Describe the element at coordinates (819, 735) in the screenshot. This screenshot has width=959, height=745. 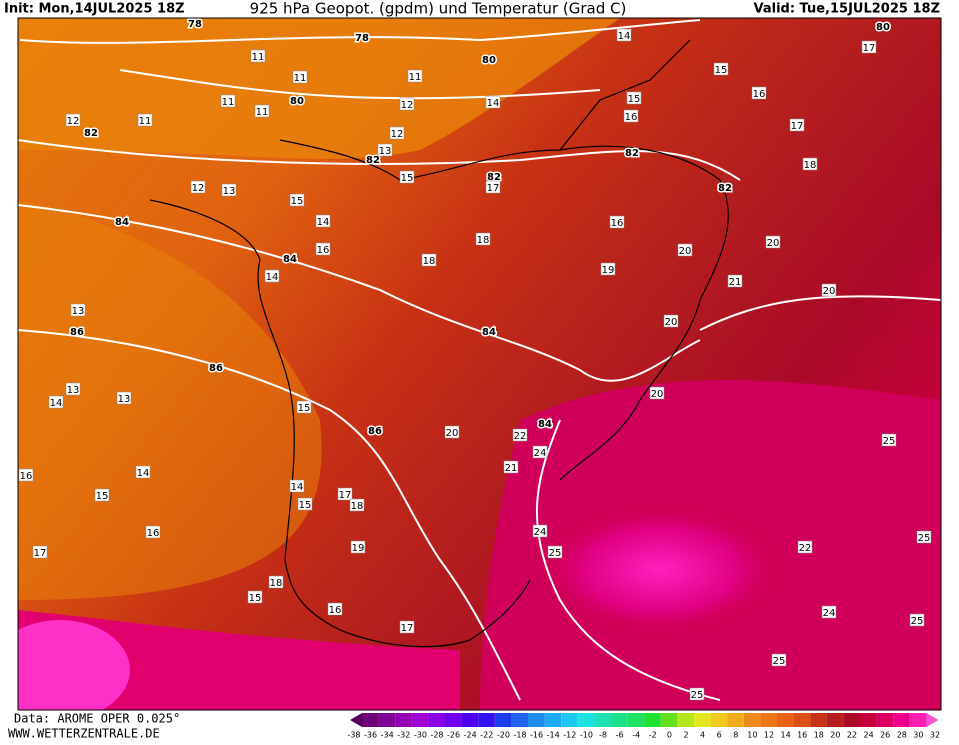
I see `colorbar-label: 18` at that location.